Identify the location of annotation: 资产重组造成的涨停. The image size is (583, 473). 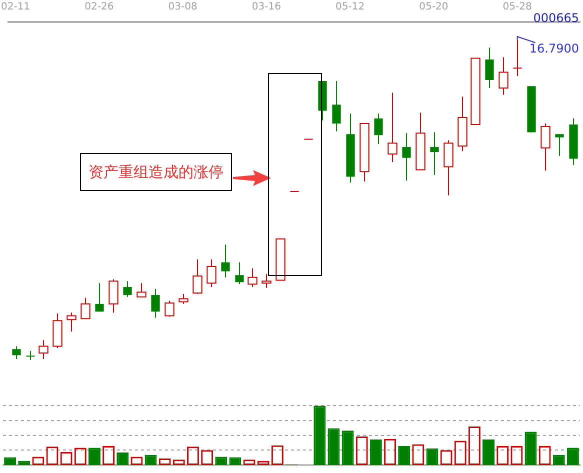
(156, 172).